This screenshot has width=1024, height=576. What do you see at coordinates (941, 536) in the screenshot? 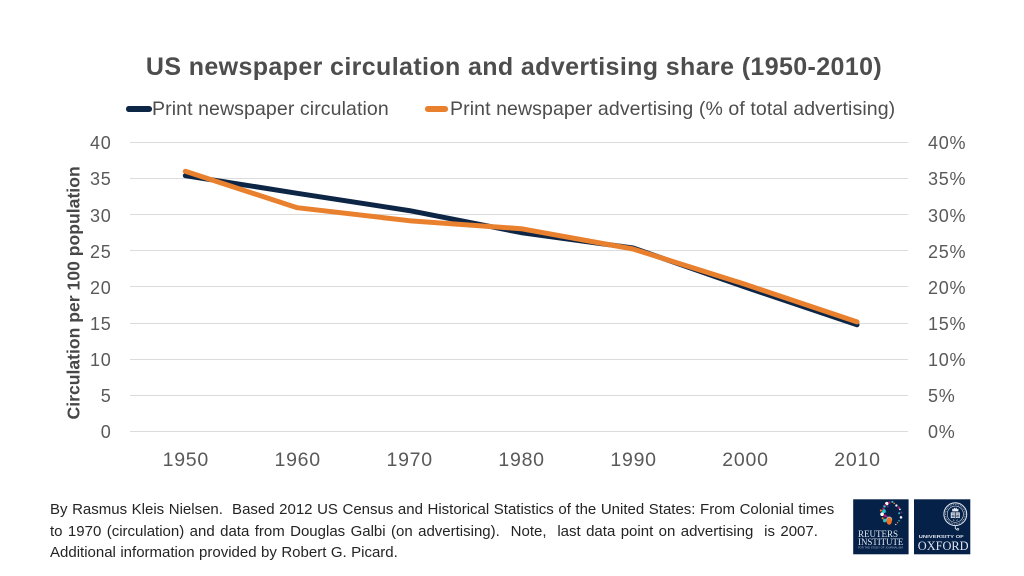
I see `svg-text: UNIVERSITY OF` at bounding box center [941, 536].